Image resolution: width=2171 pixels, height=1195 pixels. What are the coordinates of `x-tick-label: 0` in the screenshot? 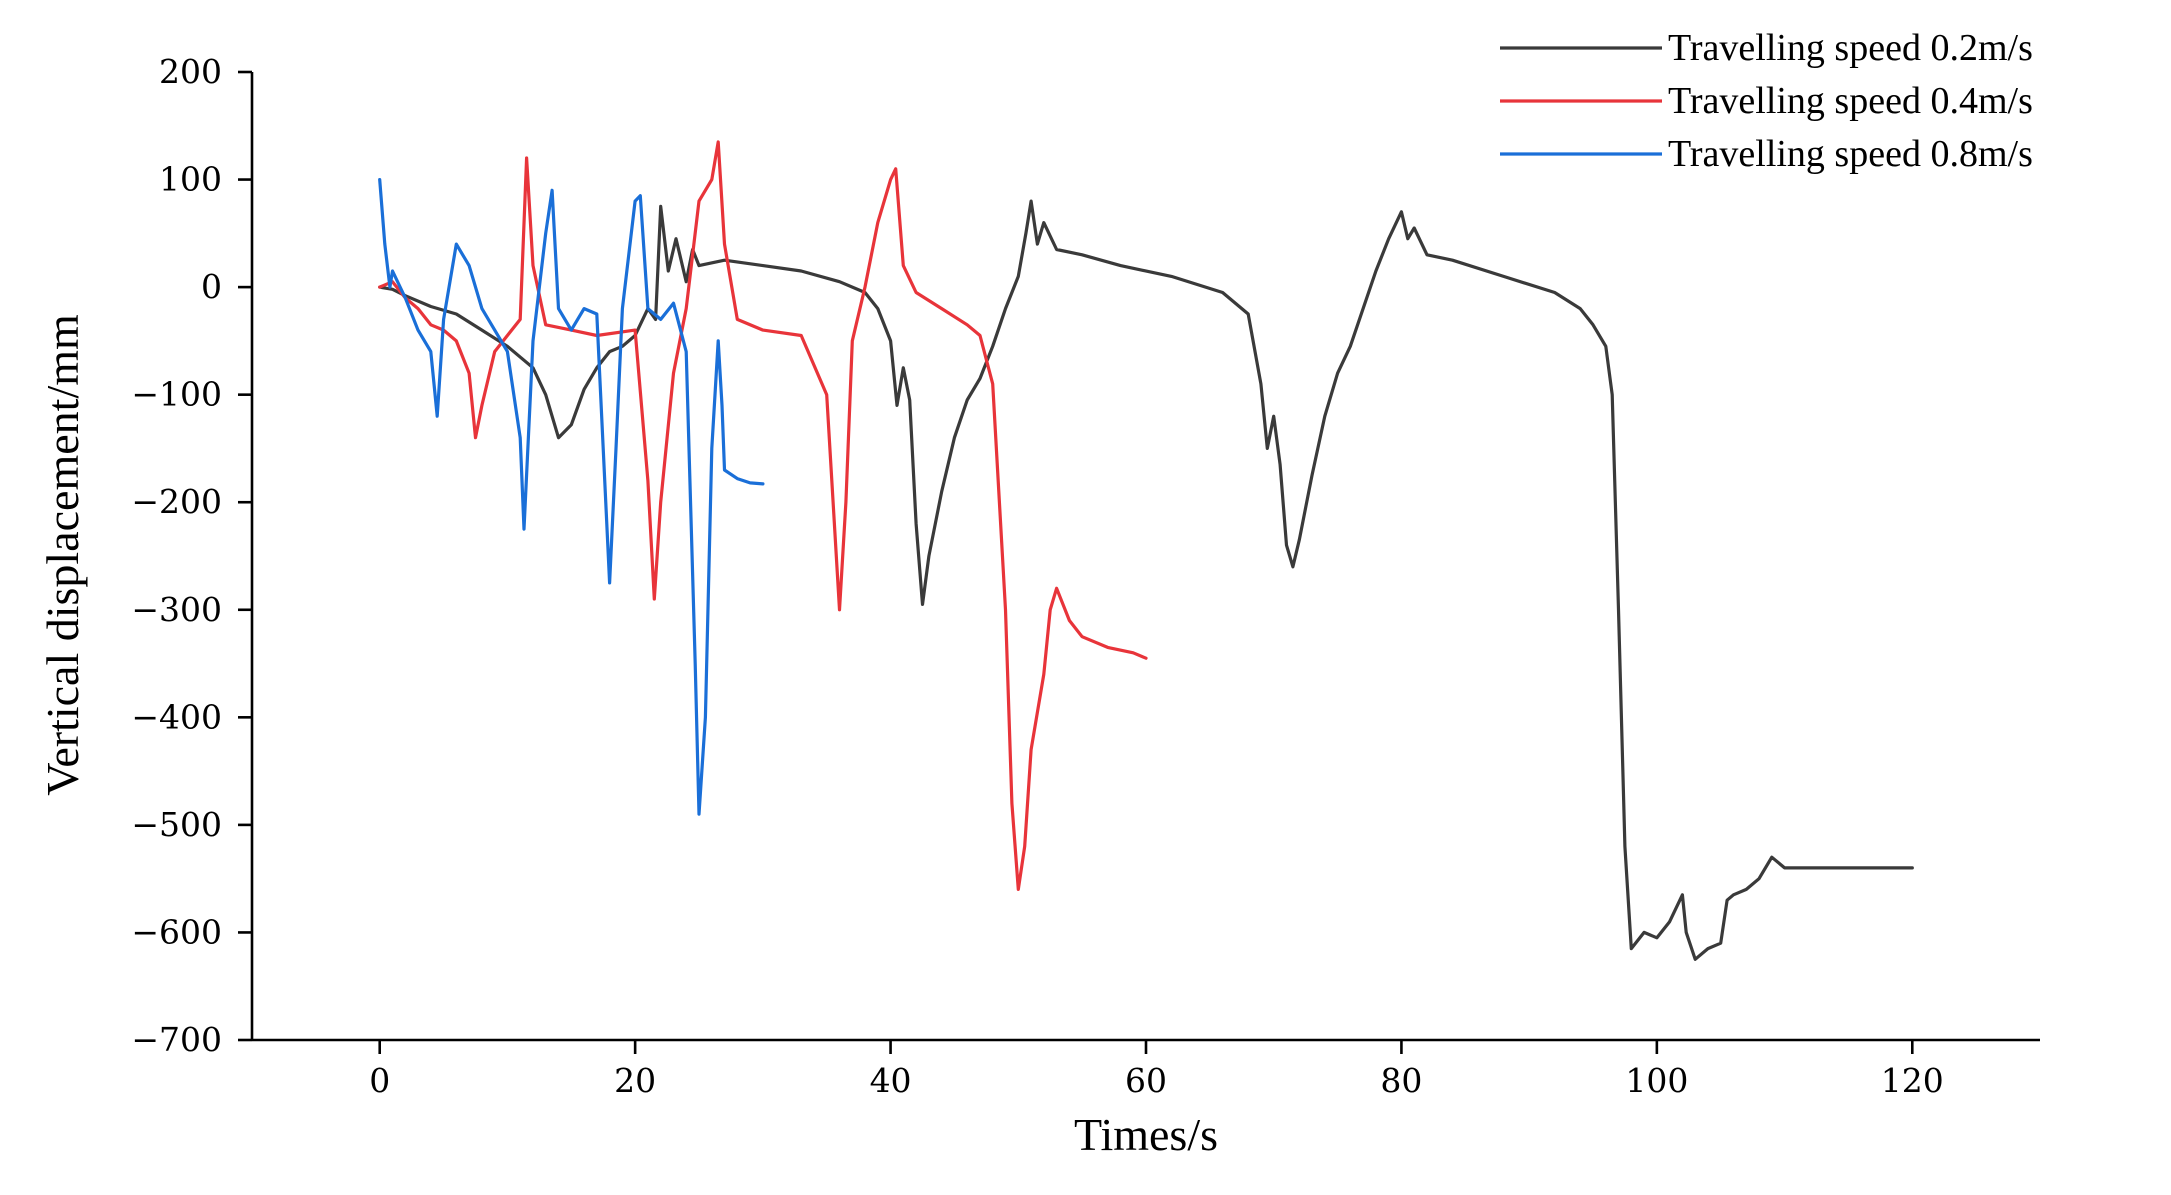 It's located at (379, 1080).